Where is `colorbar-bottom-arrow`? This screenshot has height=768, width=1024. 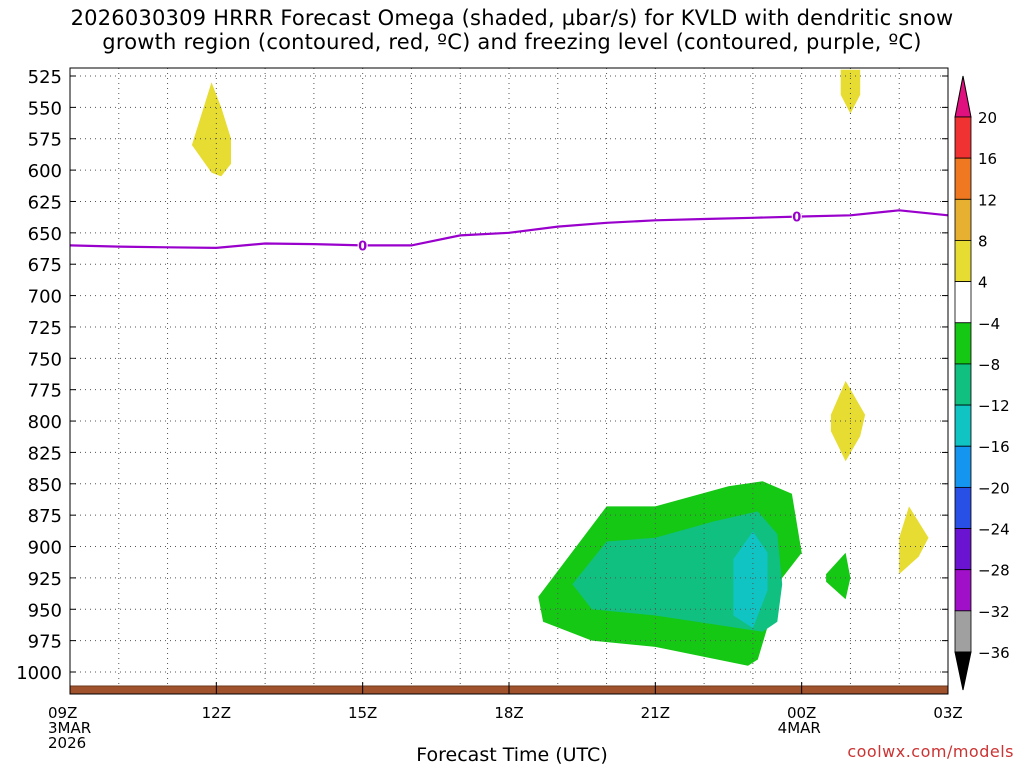
colorbar-bottom-arrow is located at coordinates (963, 671).